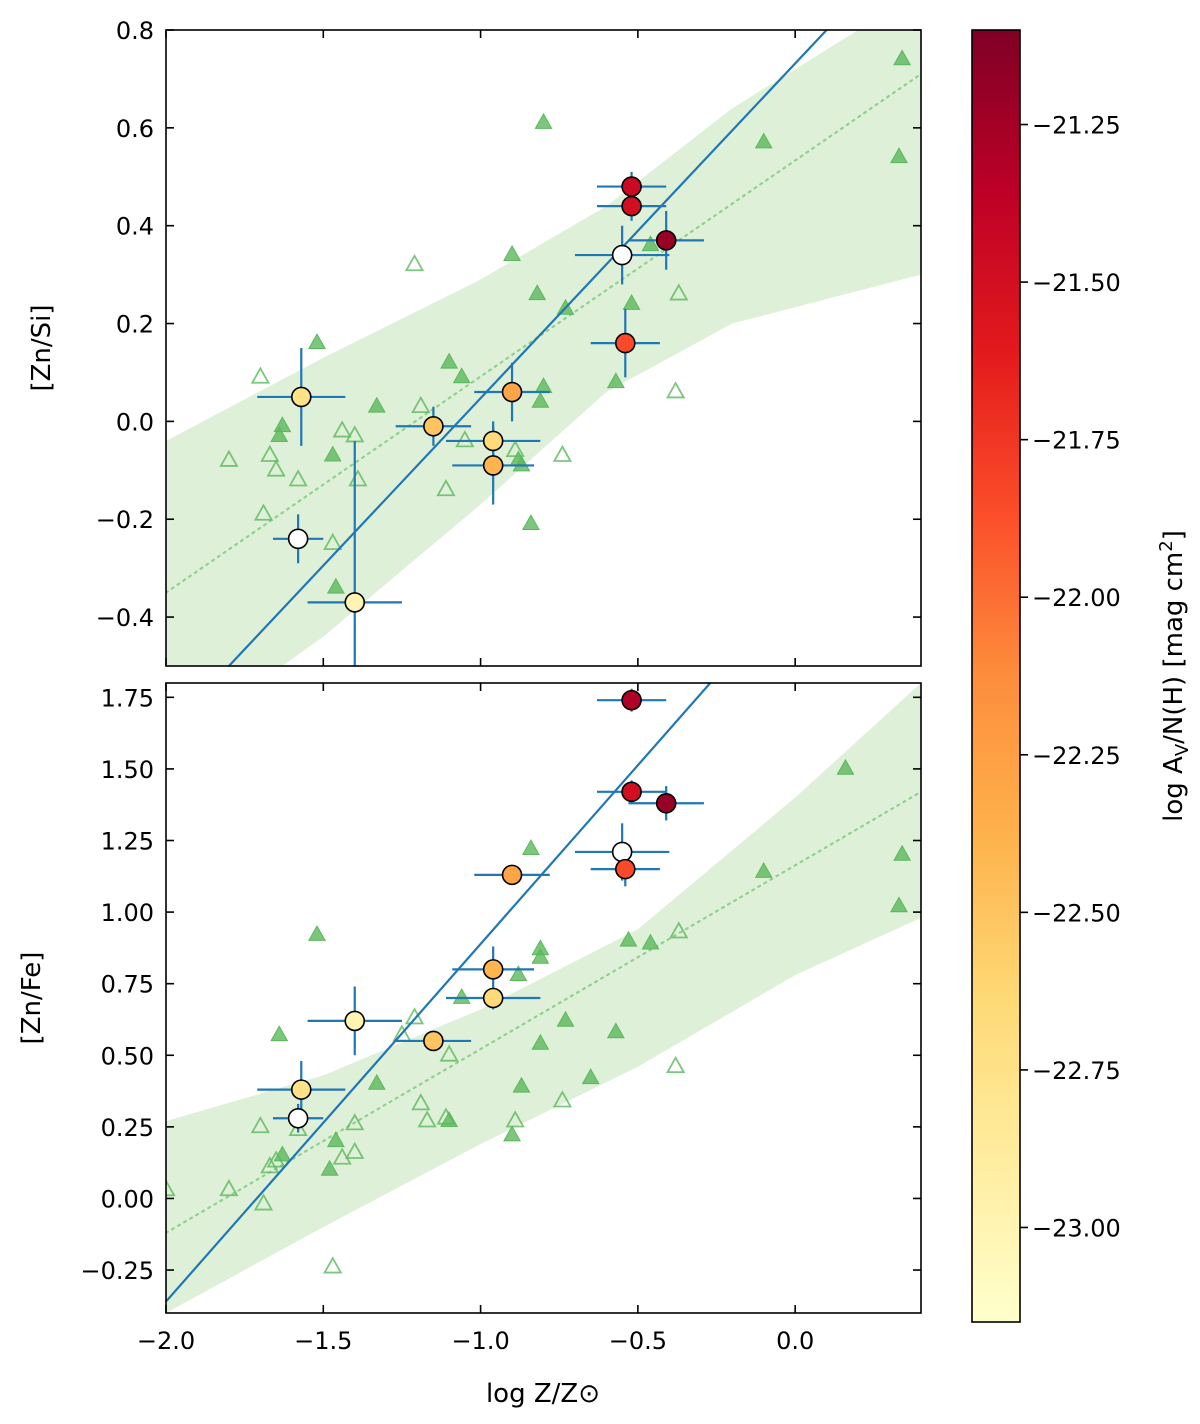 The height and width of the screenshot is (1424, 1200). Describe the element at coordinates (135, 422) in the screenshot. I see `y-tick-label: 0.0` at that location.